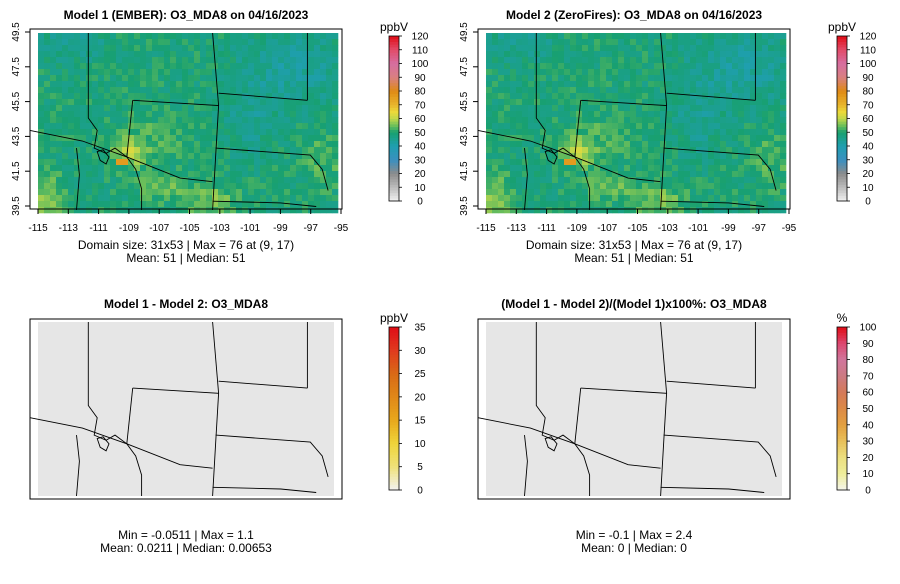 The height and width of the screenshot is (584, 900). I want to click on legend-tick-label: 10, so click(868, 188).